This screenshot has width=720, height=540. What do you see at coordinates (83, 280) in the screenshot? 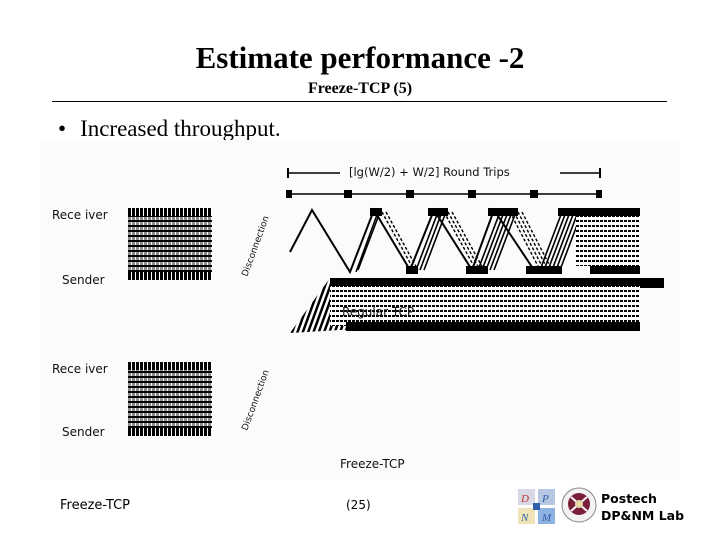
I see `sender-label-regular: Sender` at bounding box center [83, 280].